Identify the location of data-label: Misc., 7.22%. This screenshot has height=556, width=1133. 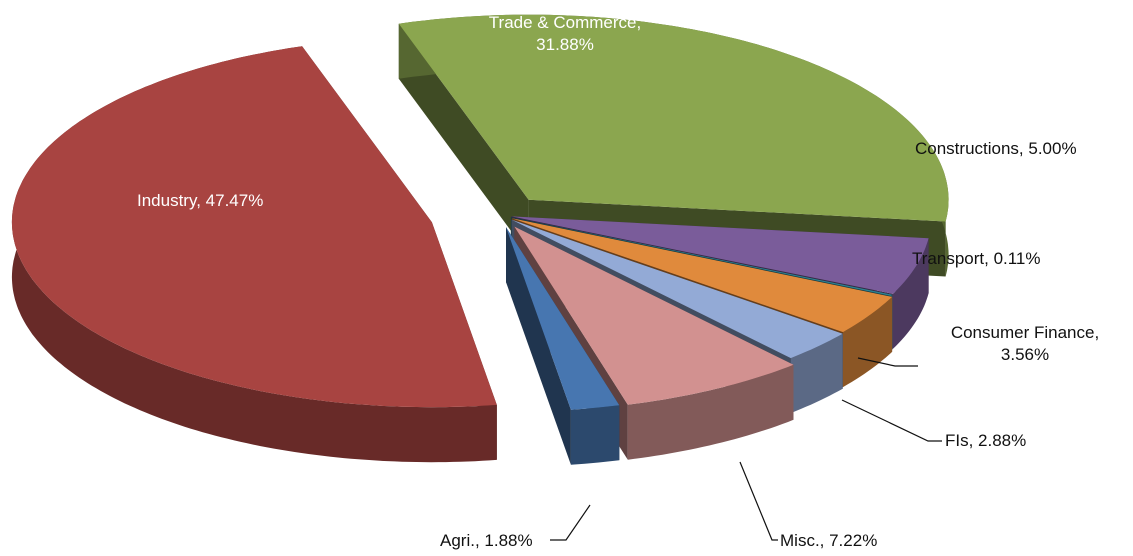
(829, 540).